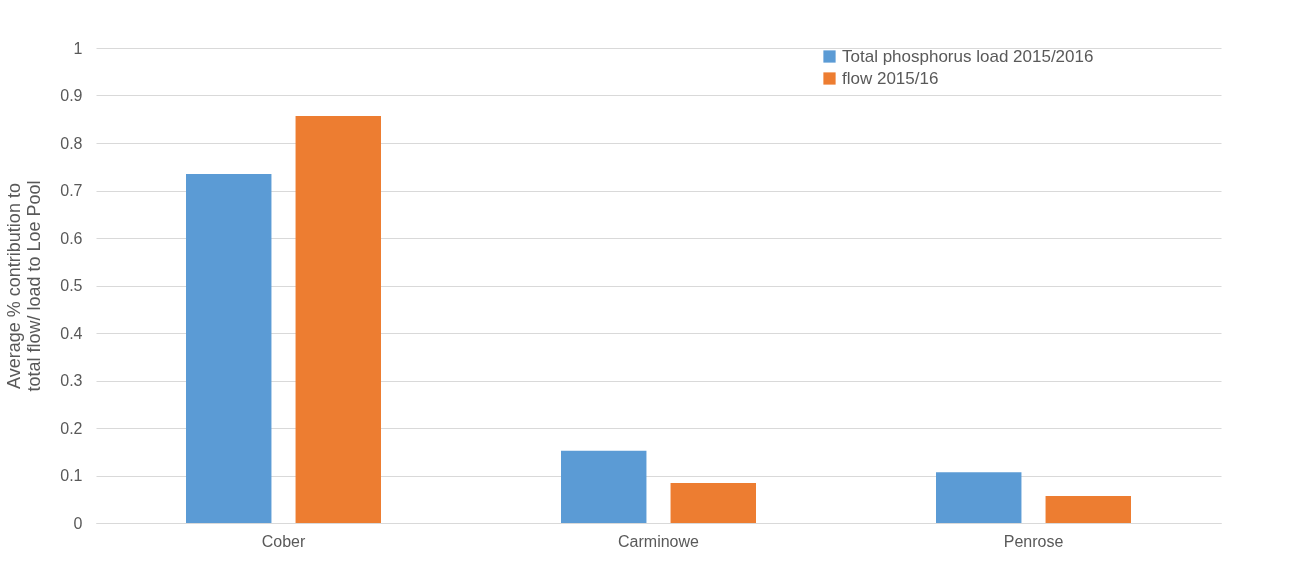  What do you see at coordinates (283, 541) in the screenshot?
I see `x-tick-label: Cober` at bounding box center [283, 541].